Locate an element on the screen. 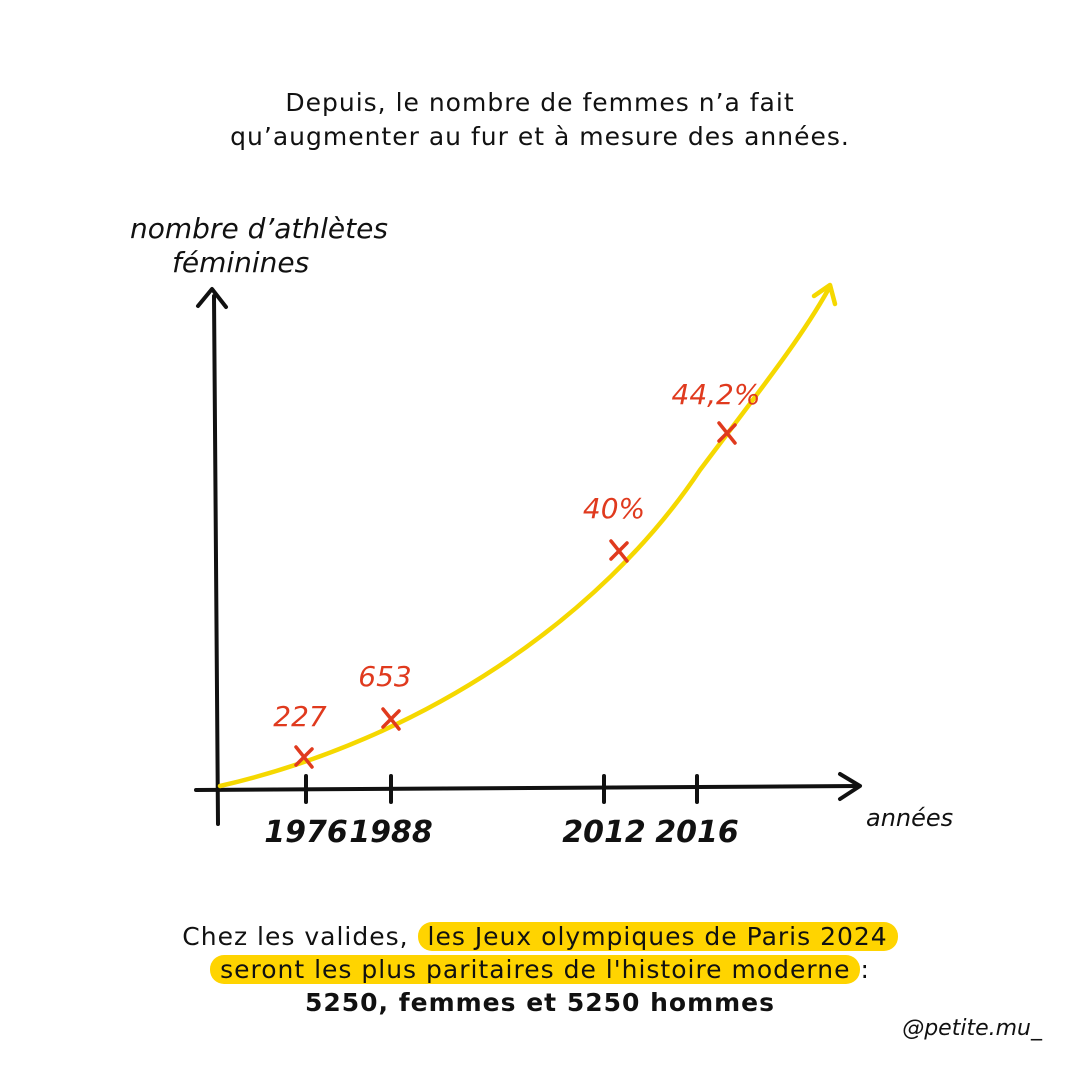 Image resolution: width=1080 pixels, height=1081 pixels. y-axis-arrowhead is located at coordinates (212, 298).